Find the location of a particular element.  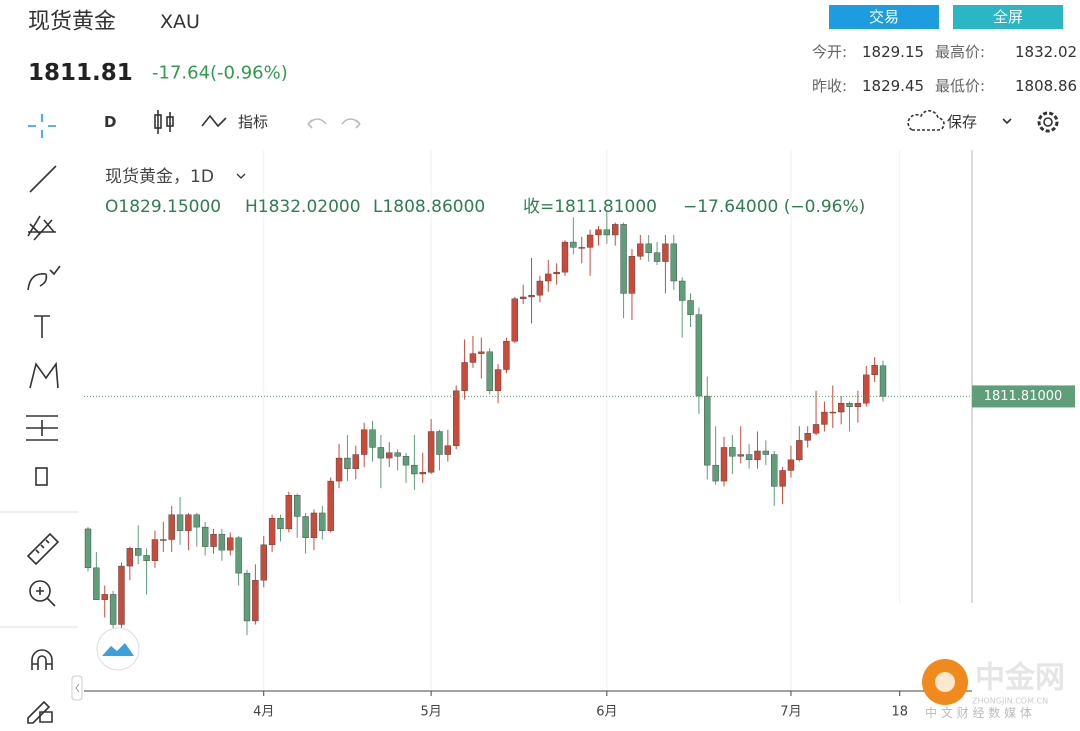

lock-tool is located at coordinates (40, 712).